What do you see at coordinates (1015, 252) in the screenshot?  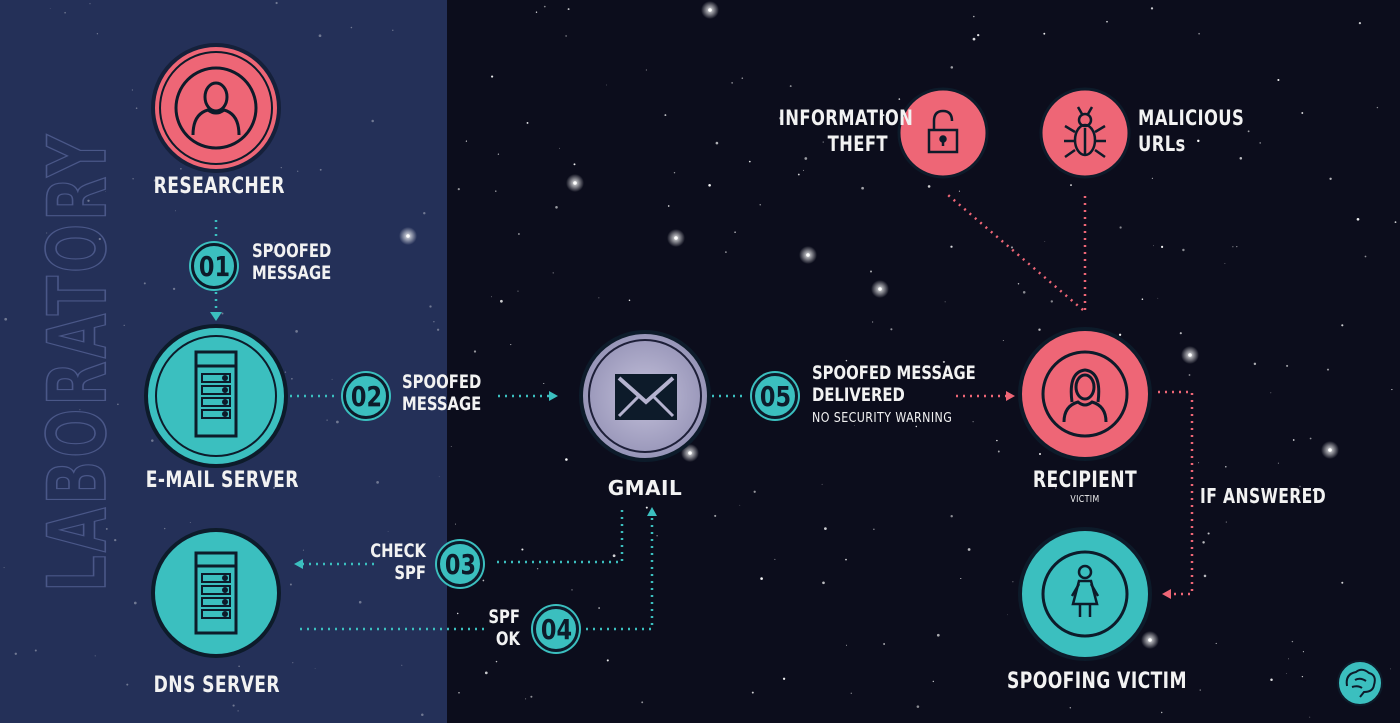 I see `edge-recipient-theft` at bounding box center [1015, 252].